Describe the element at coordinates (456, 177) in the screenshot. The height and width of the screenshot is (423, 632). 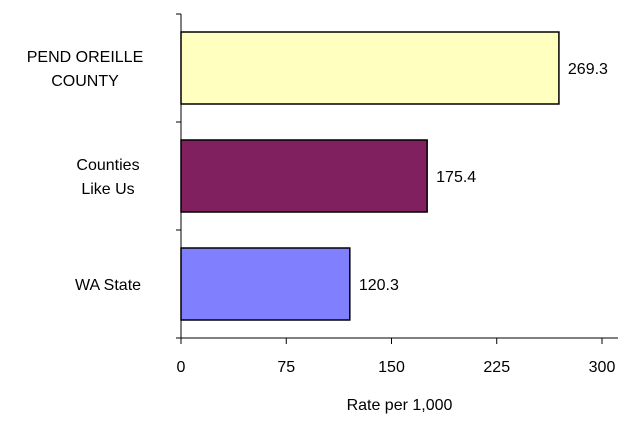
I see `bar-value-label: 175.4` at that location.